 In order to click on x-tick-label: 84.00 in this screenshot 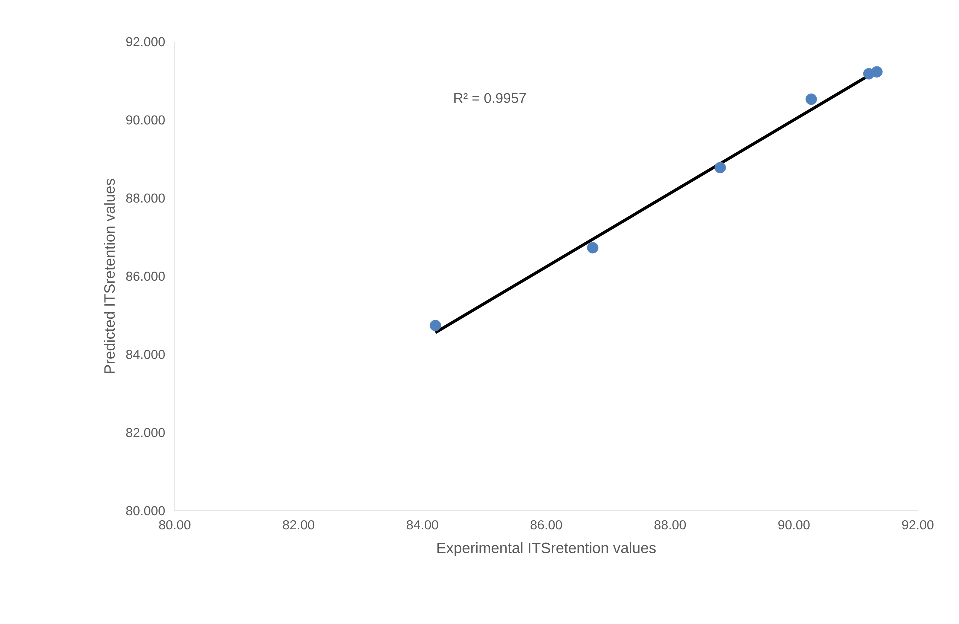, I will do `click(422, 525)`.